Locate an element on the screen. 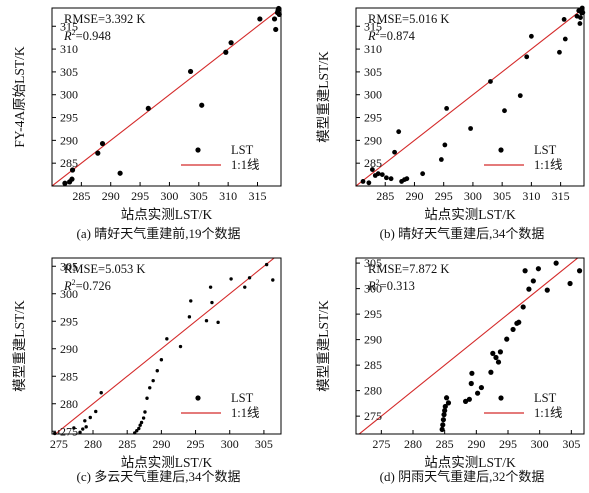 The width and height of the screenshot is (589, 493). rmse-label: RMSE=3.392 K is located at coordinates (104, 19).